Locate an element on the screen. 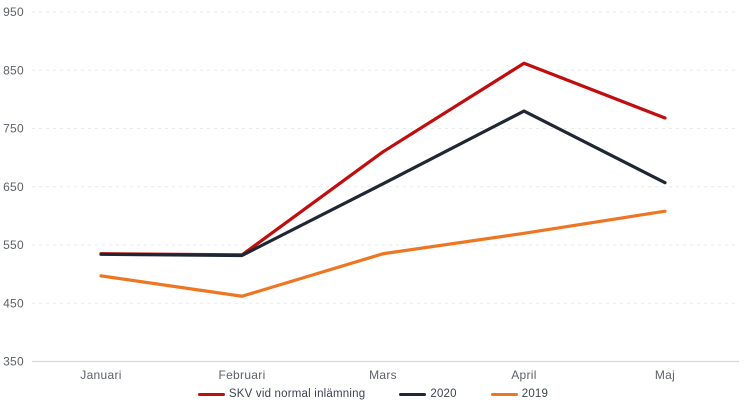 The width and height of the screenshot is (746, 411). y-tick-label: 550 is located at coordinates (13, 245).